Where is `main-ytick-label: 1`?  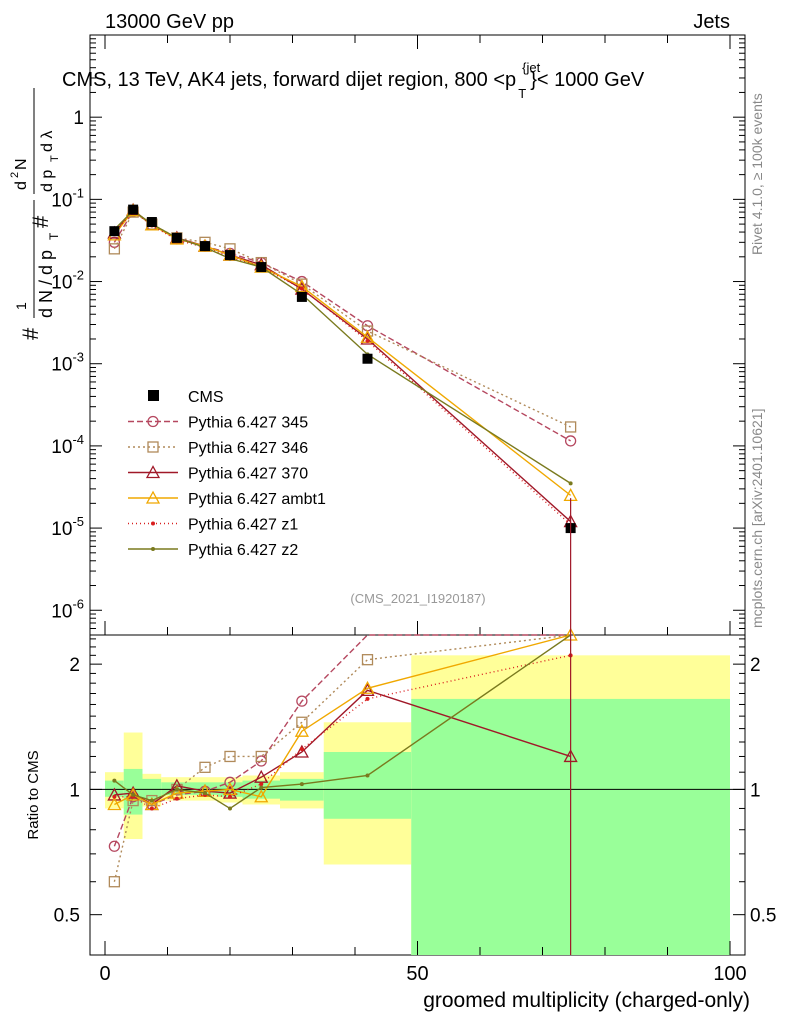 main-ytick-label: 1 is located at coordinates (78, 118).